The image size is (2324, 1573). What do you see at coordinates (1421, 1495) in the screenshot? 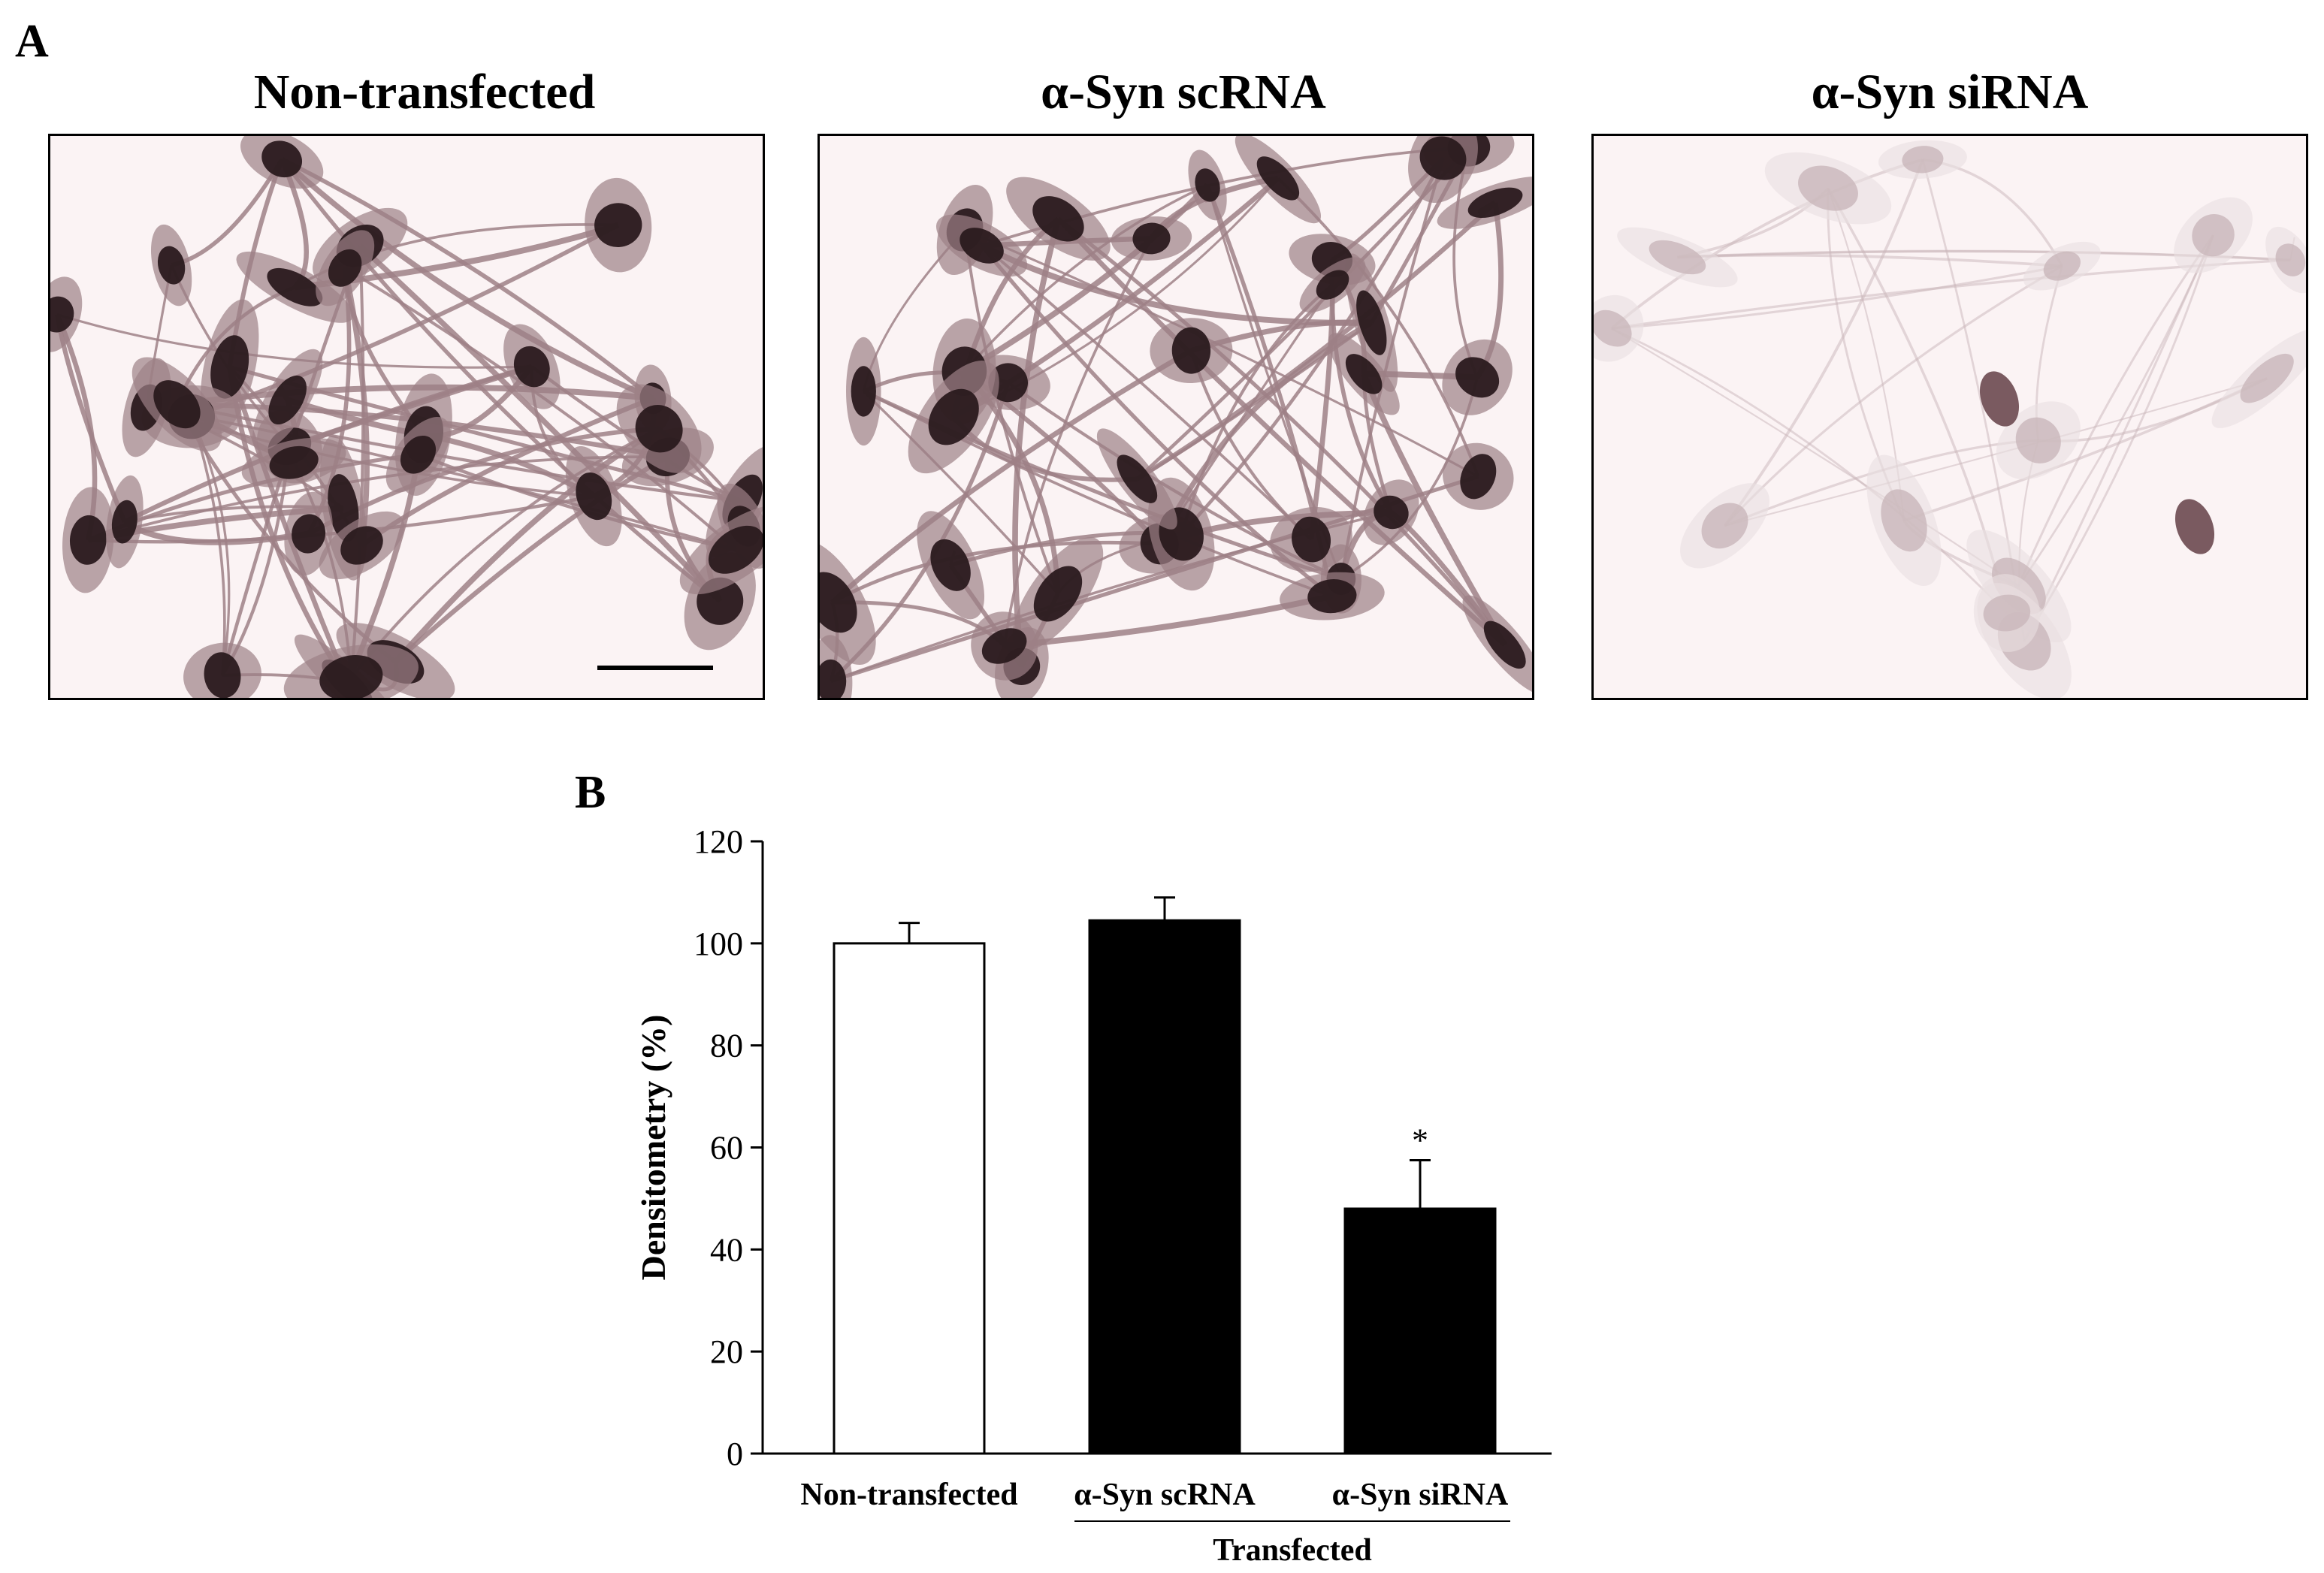
I see `category-label-2: α-Syn siRNA` at bounding box center [1421, 1495].